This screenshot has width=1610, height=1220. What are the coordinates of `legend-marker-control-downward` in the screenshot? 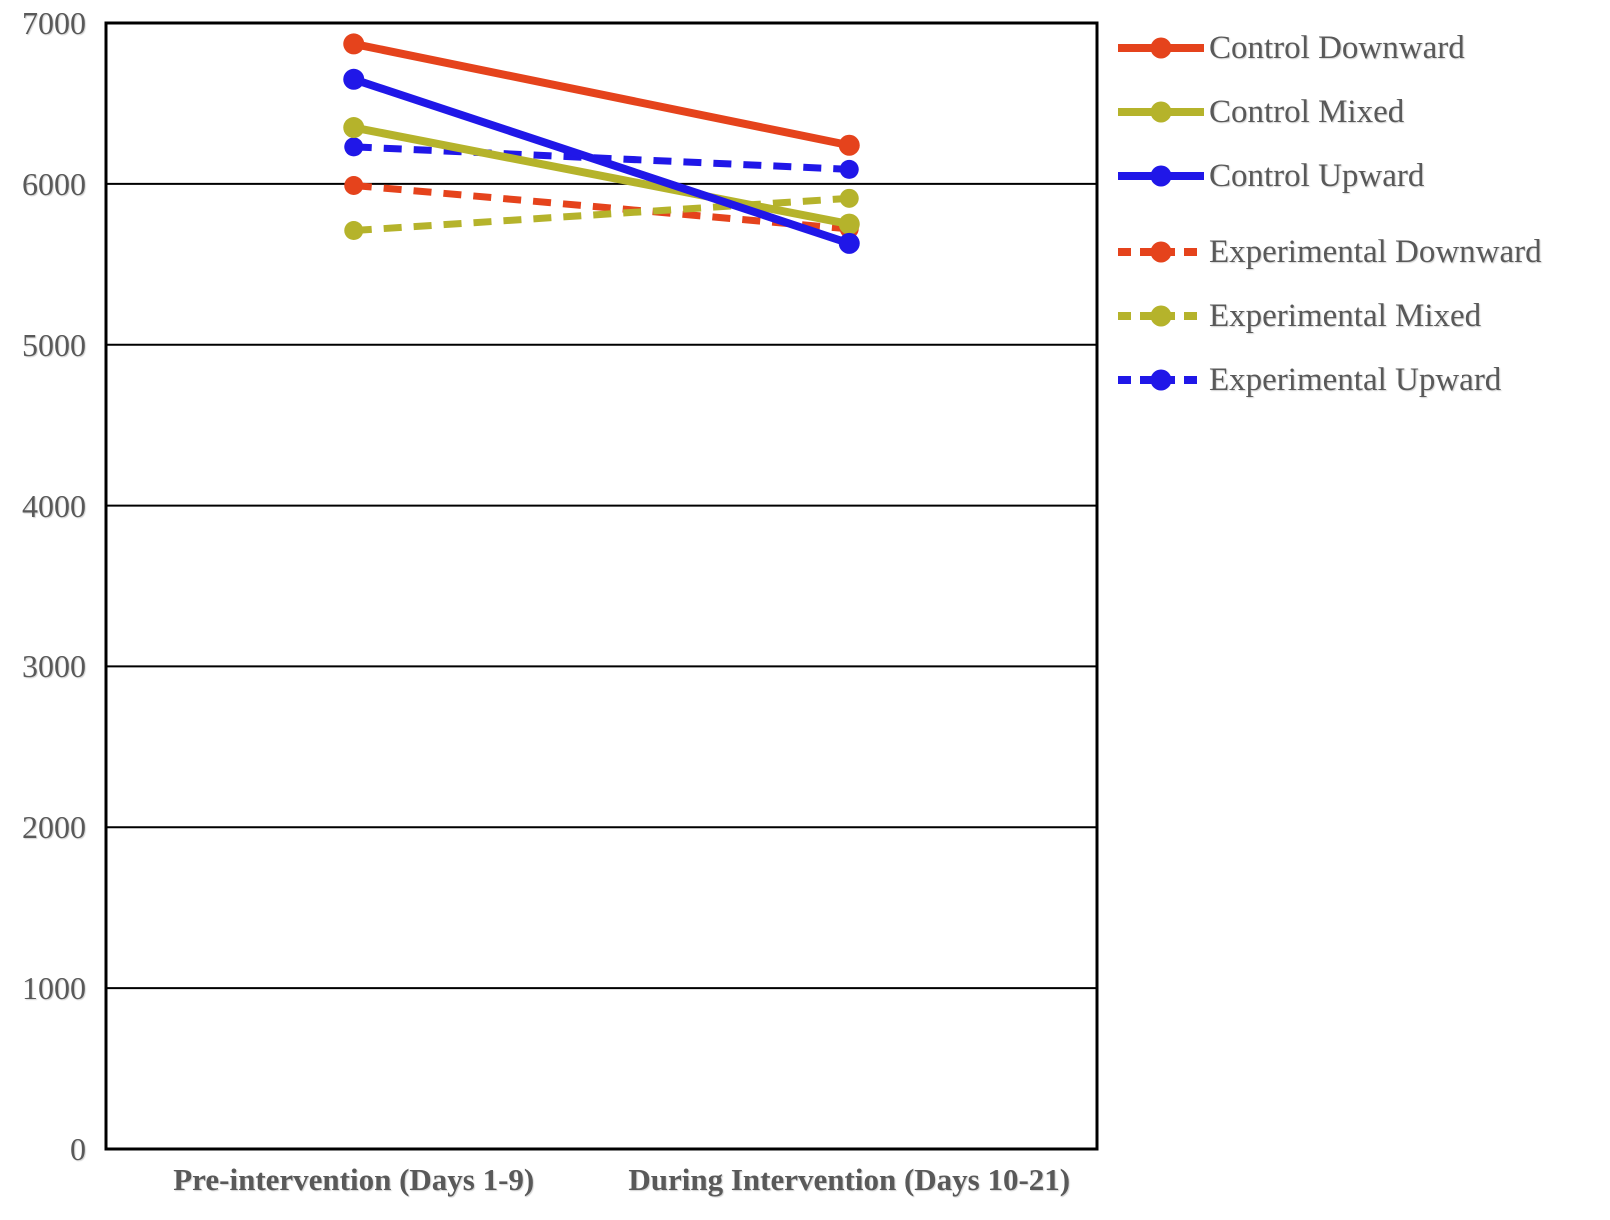 It's located at (1161, 48).